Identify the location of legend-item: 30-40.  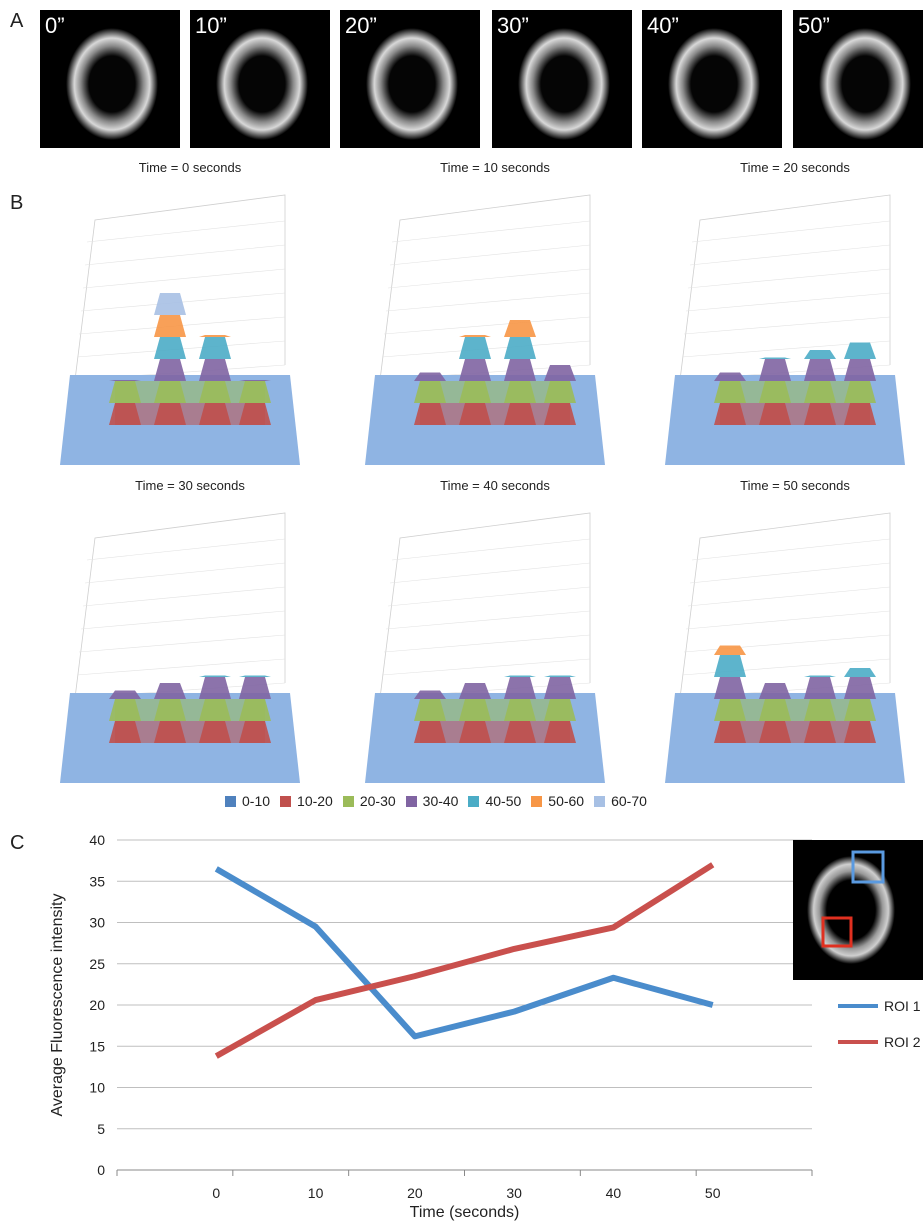
(432, 801).